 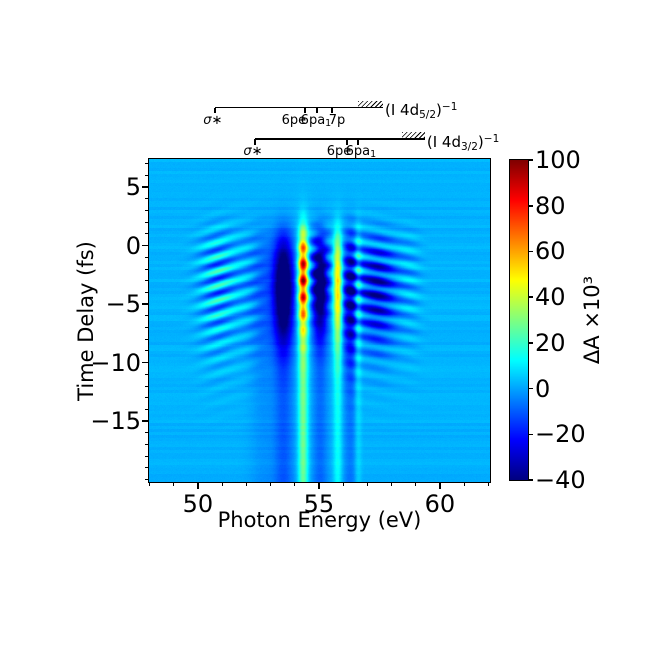 What do you see at coordinates (560, 434) in the screenshot?
I see `colorbar-tick-label: −20` at bounding box center [560, 434].